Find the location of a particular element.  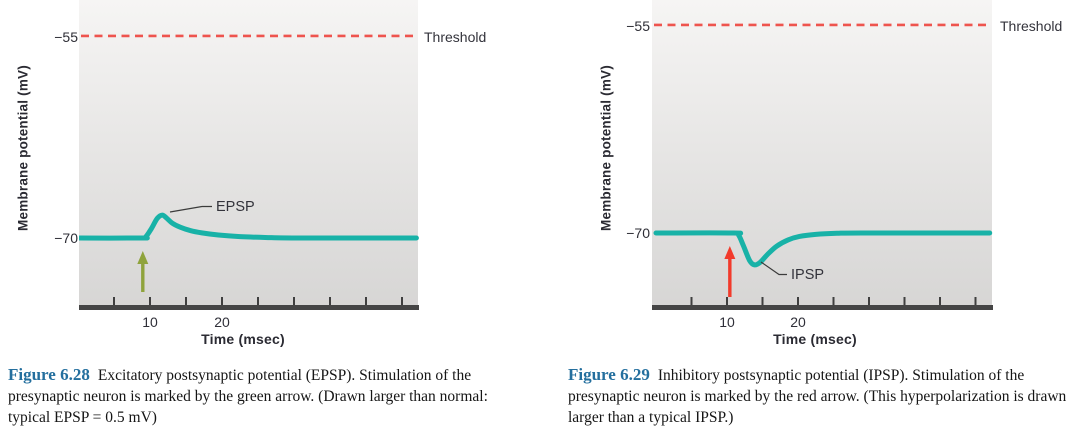

epsp-x-axis-title: Time (msec) is located at coordinates (243, 339).